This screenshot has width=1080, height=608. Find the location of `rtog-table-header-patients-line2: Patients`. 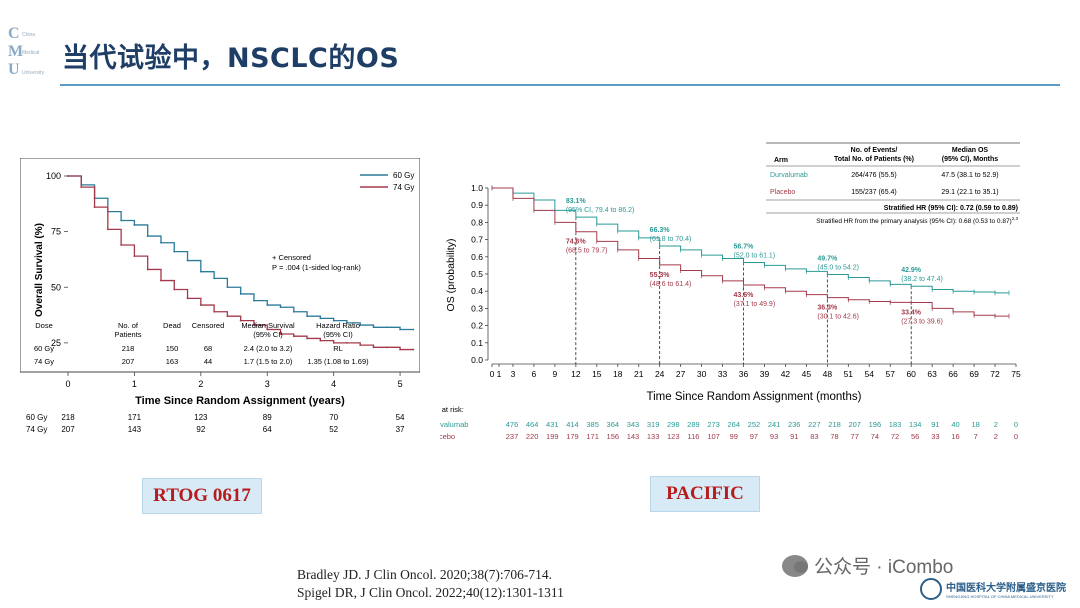

rtog-table-header-patients-line2: Patients is located at coordinates (127, 334).